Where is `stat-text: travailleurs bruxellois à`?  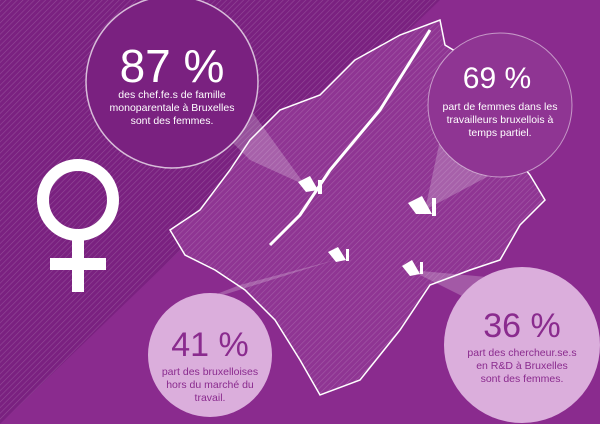 stat-text: travailleurs bruxellois à is located at coordinates (500, 120).